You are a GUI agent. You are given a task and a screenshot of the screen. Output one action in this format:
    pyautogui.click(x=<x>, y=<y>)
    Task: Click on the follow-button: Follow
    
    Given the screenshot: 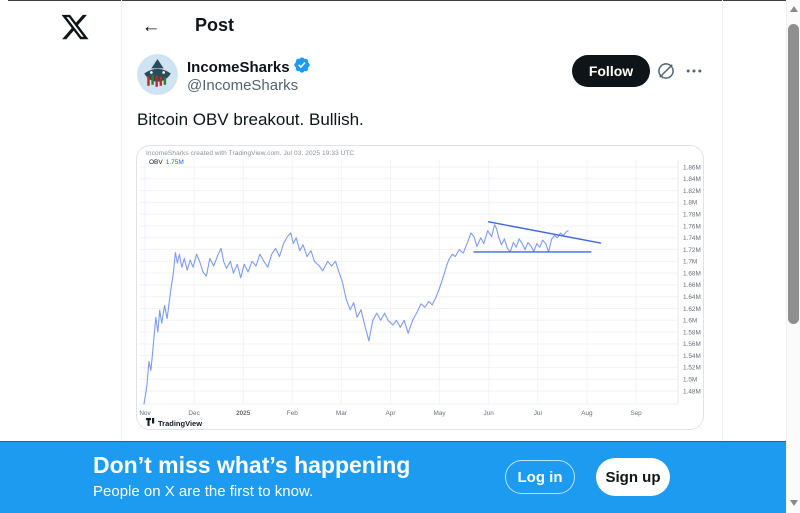 What is the action you would take?
    pyautogui.click(x=611, y=71)
    